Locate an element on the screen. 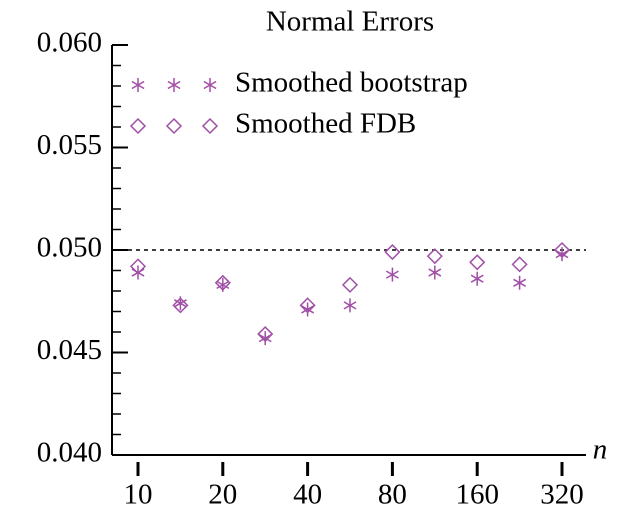  y-tick-label: 0.045 is located at coordinates (69, 350).